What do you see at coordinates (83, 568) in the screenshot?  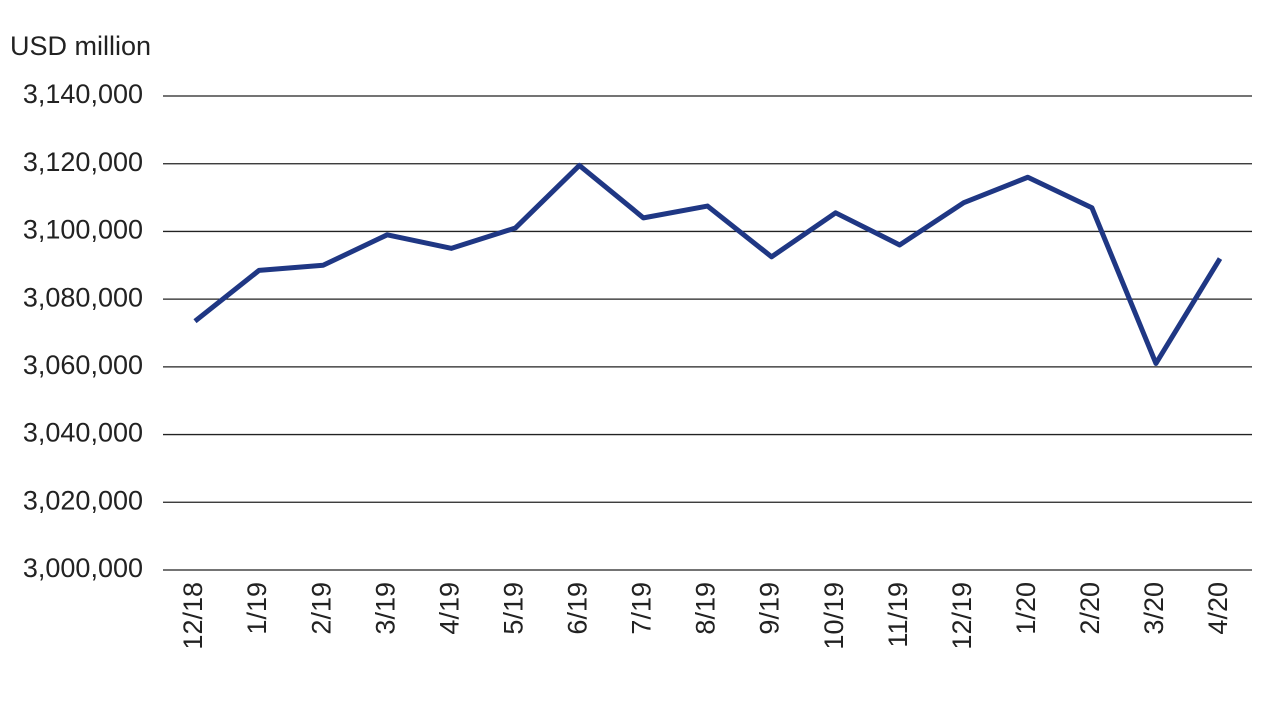 I see `y-tick-label: 3,000,000` at bounding box center [83, 568].